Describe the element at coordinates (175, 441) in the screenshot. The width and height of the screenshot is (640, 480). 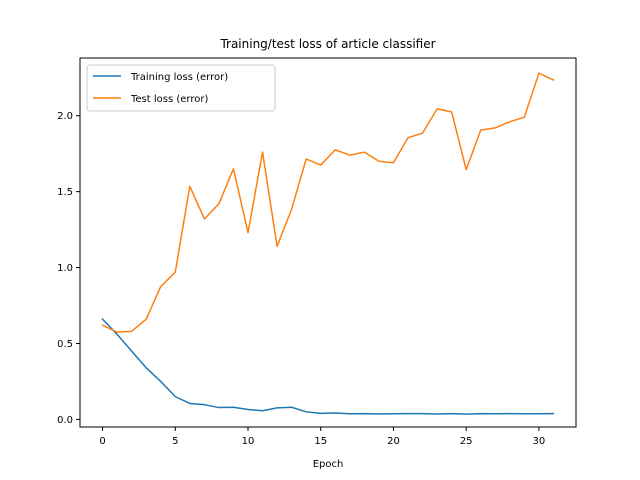
I see `x-tick-label: 5` at that location.